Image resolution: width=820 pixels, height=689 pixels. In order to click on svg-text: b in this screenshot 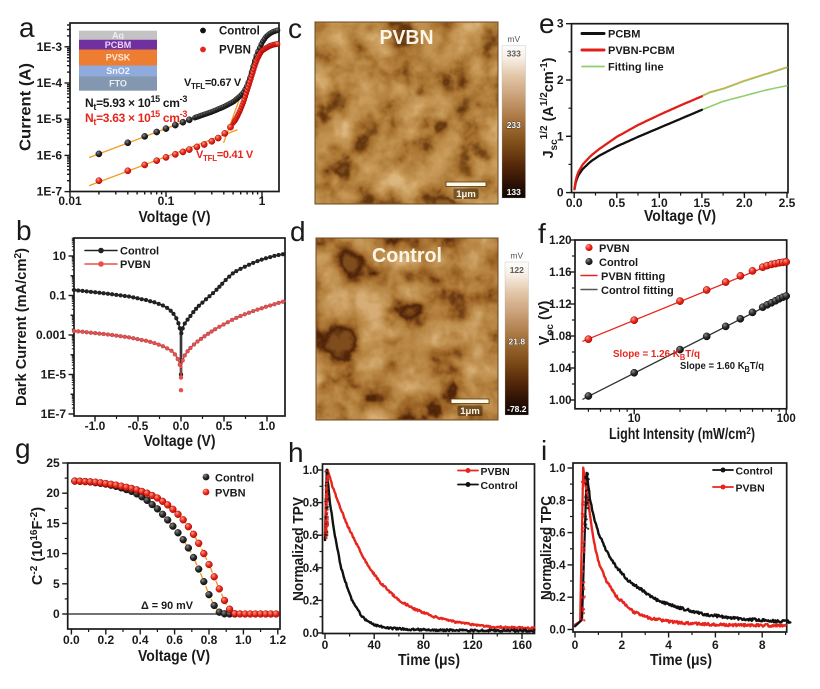, I will do `click(24, 230)`.